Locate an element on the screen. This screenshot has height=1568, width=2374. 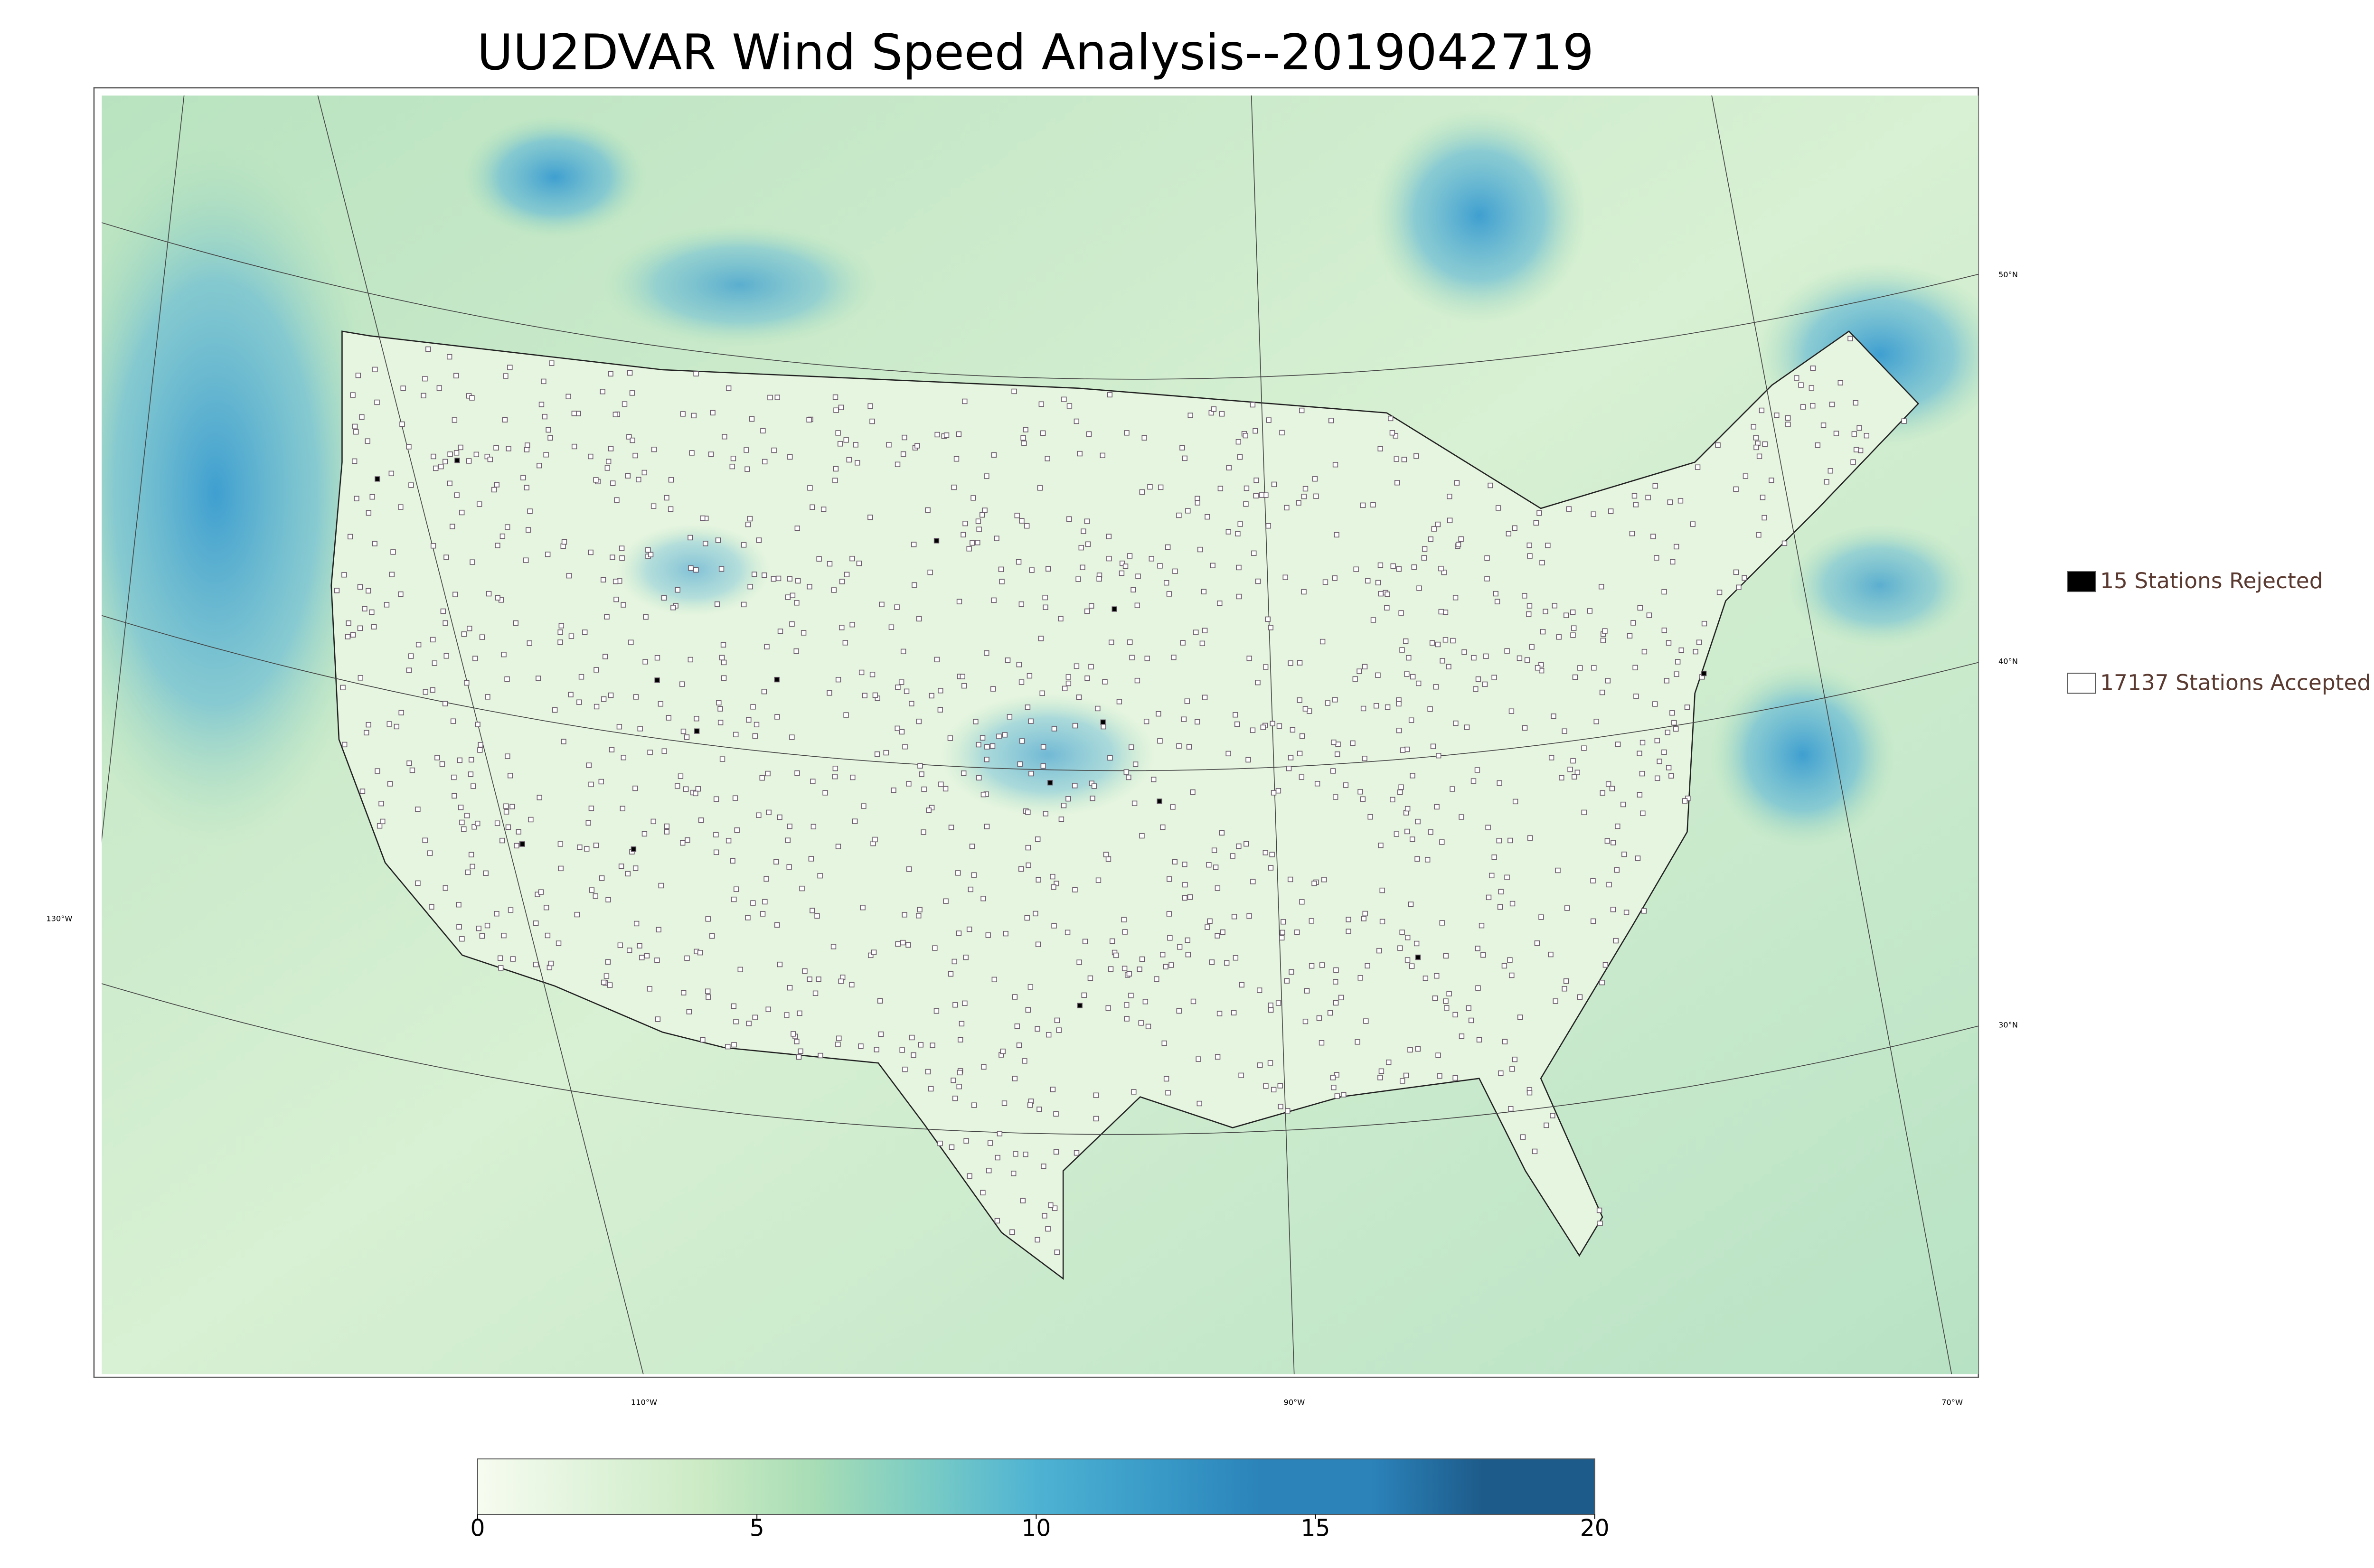
colorbar-tick-label: 0 is located at coordinates (478, 1528).